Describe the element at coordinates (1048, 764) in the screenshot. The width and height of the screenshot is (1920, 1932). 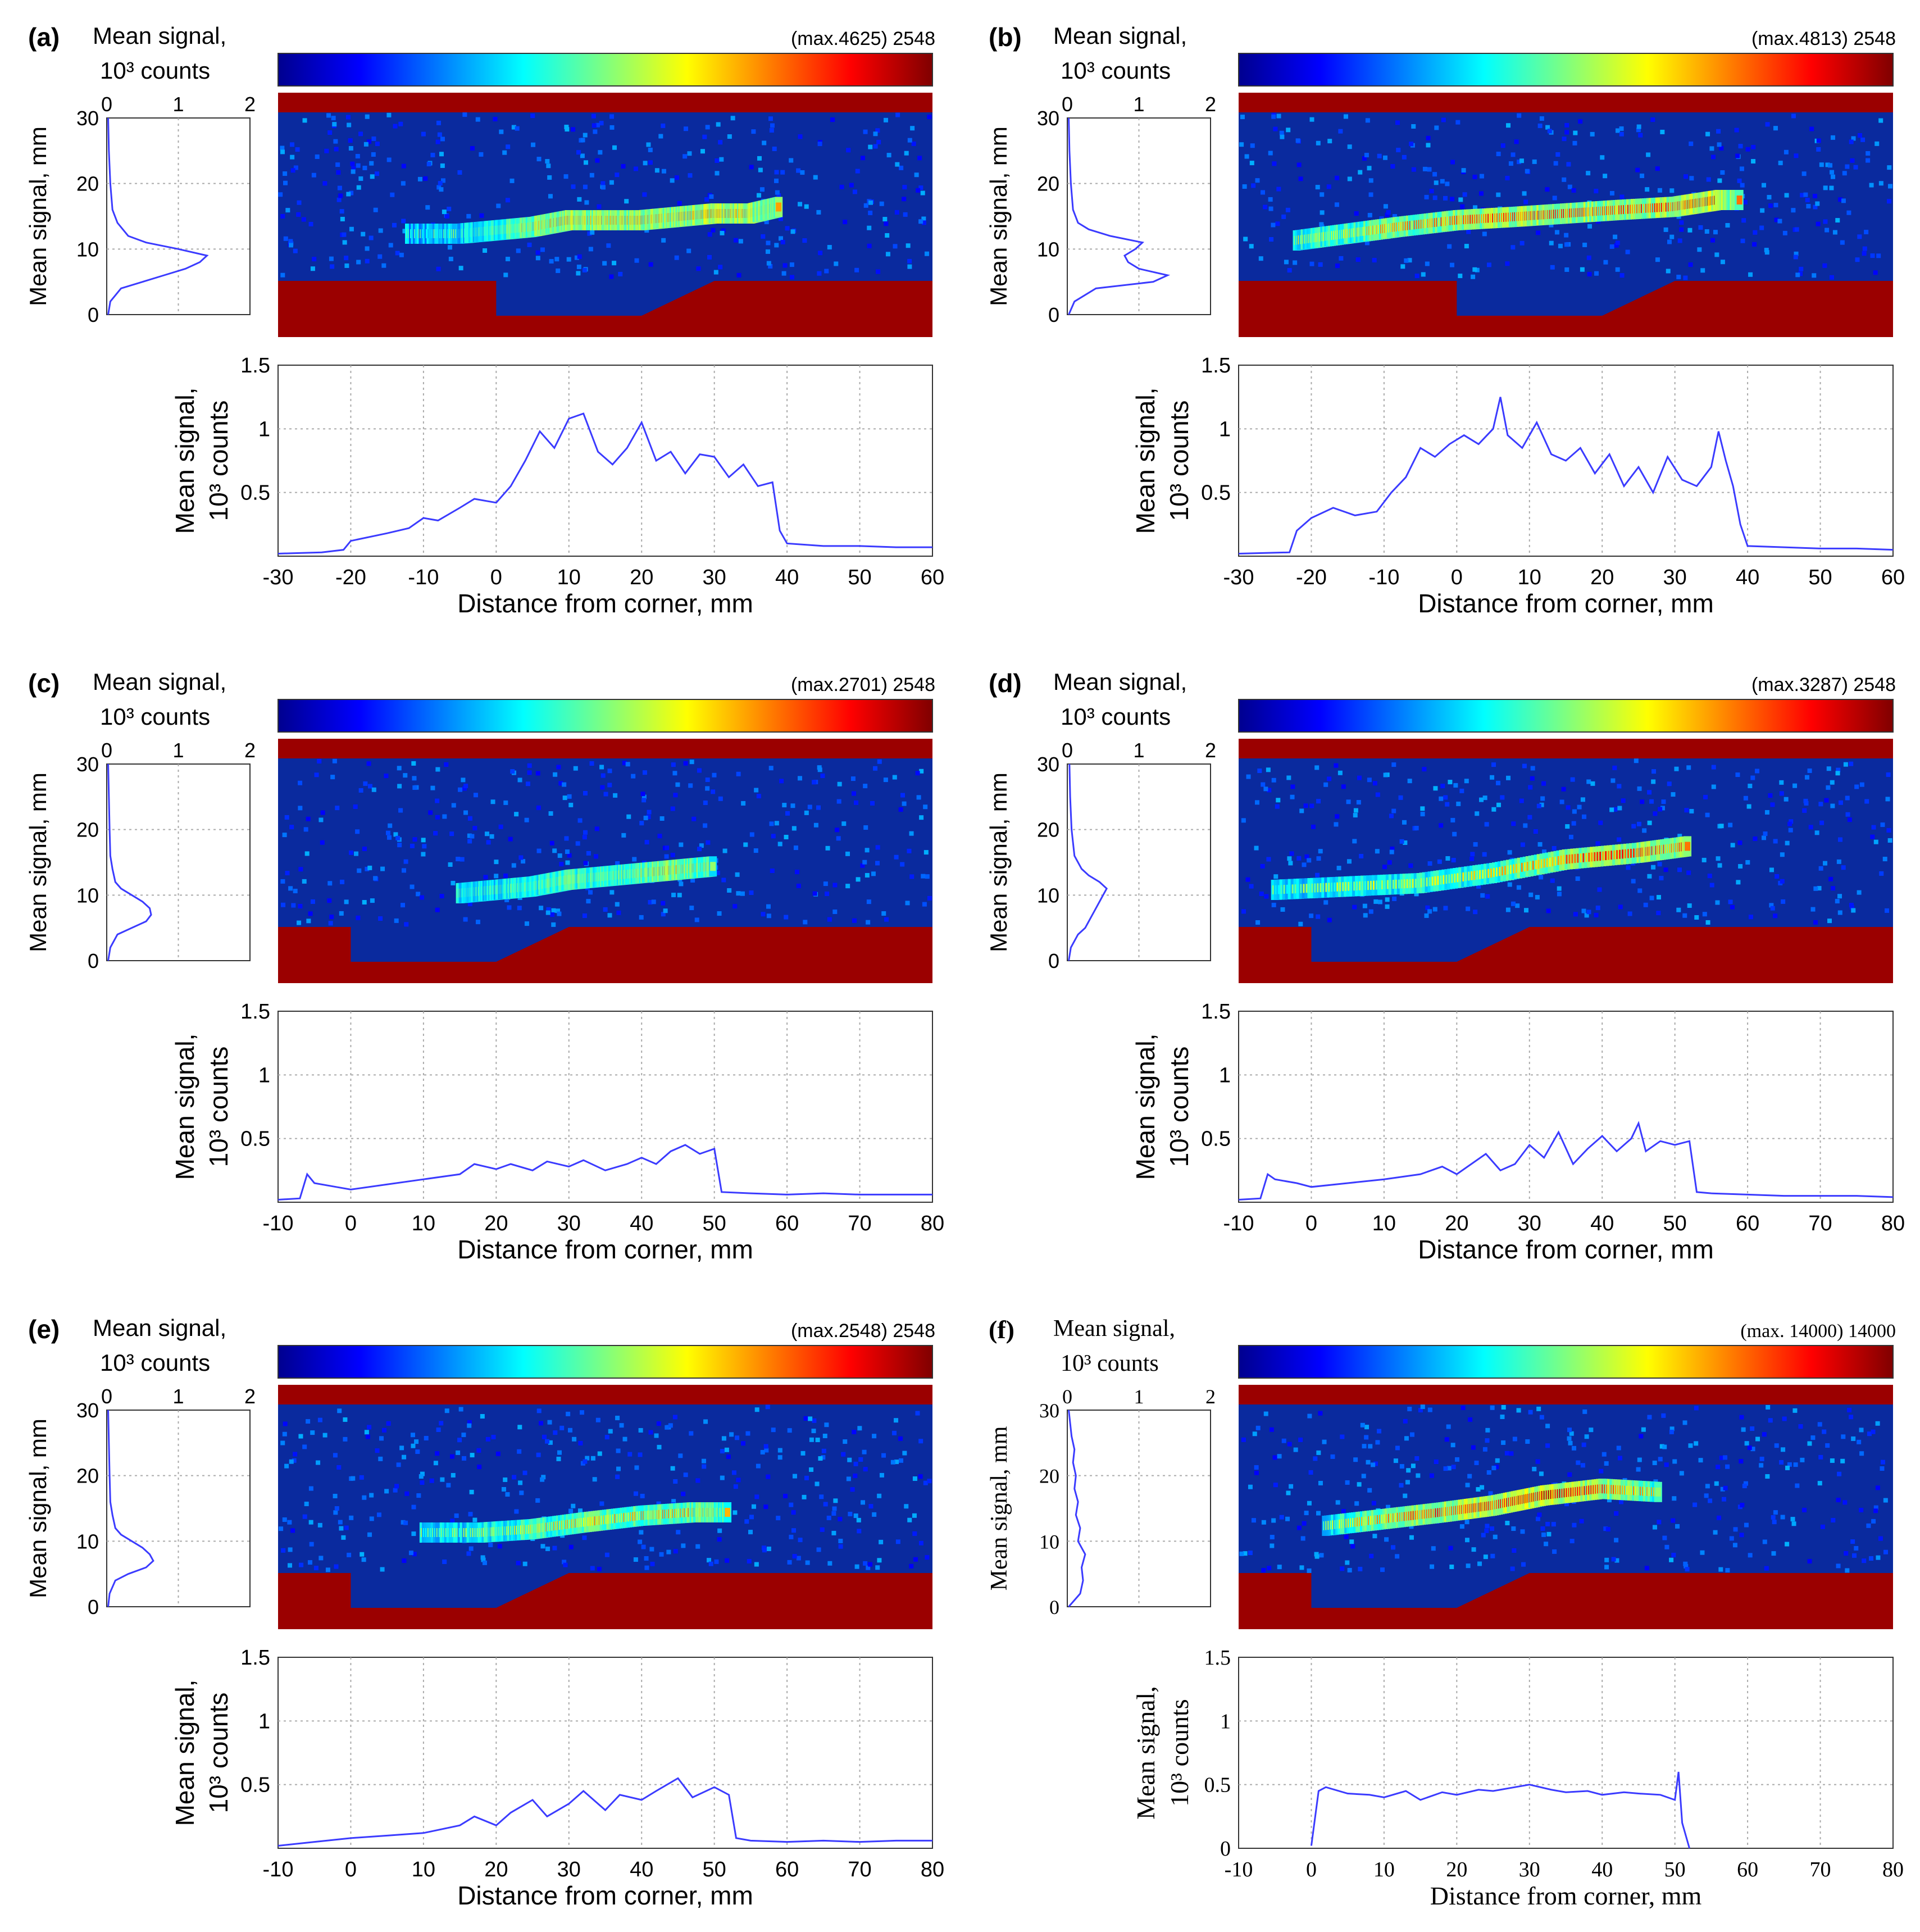
I see `side-profile-ytick: 30` at that location.